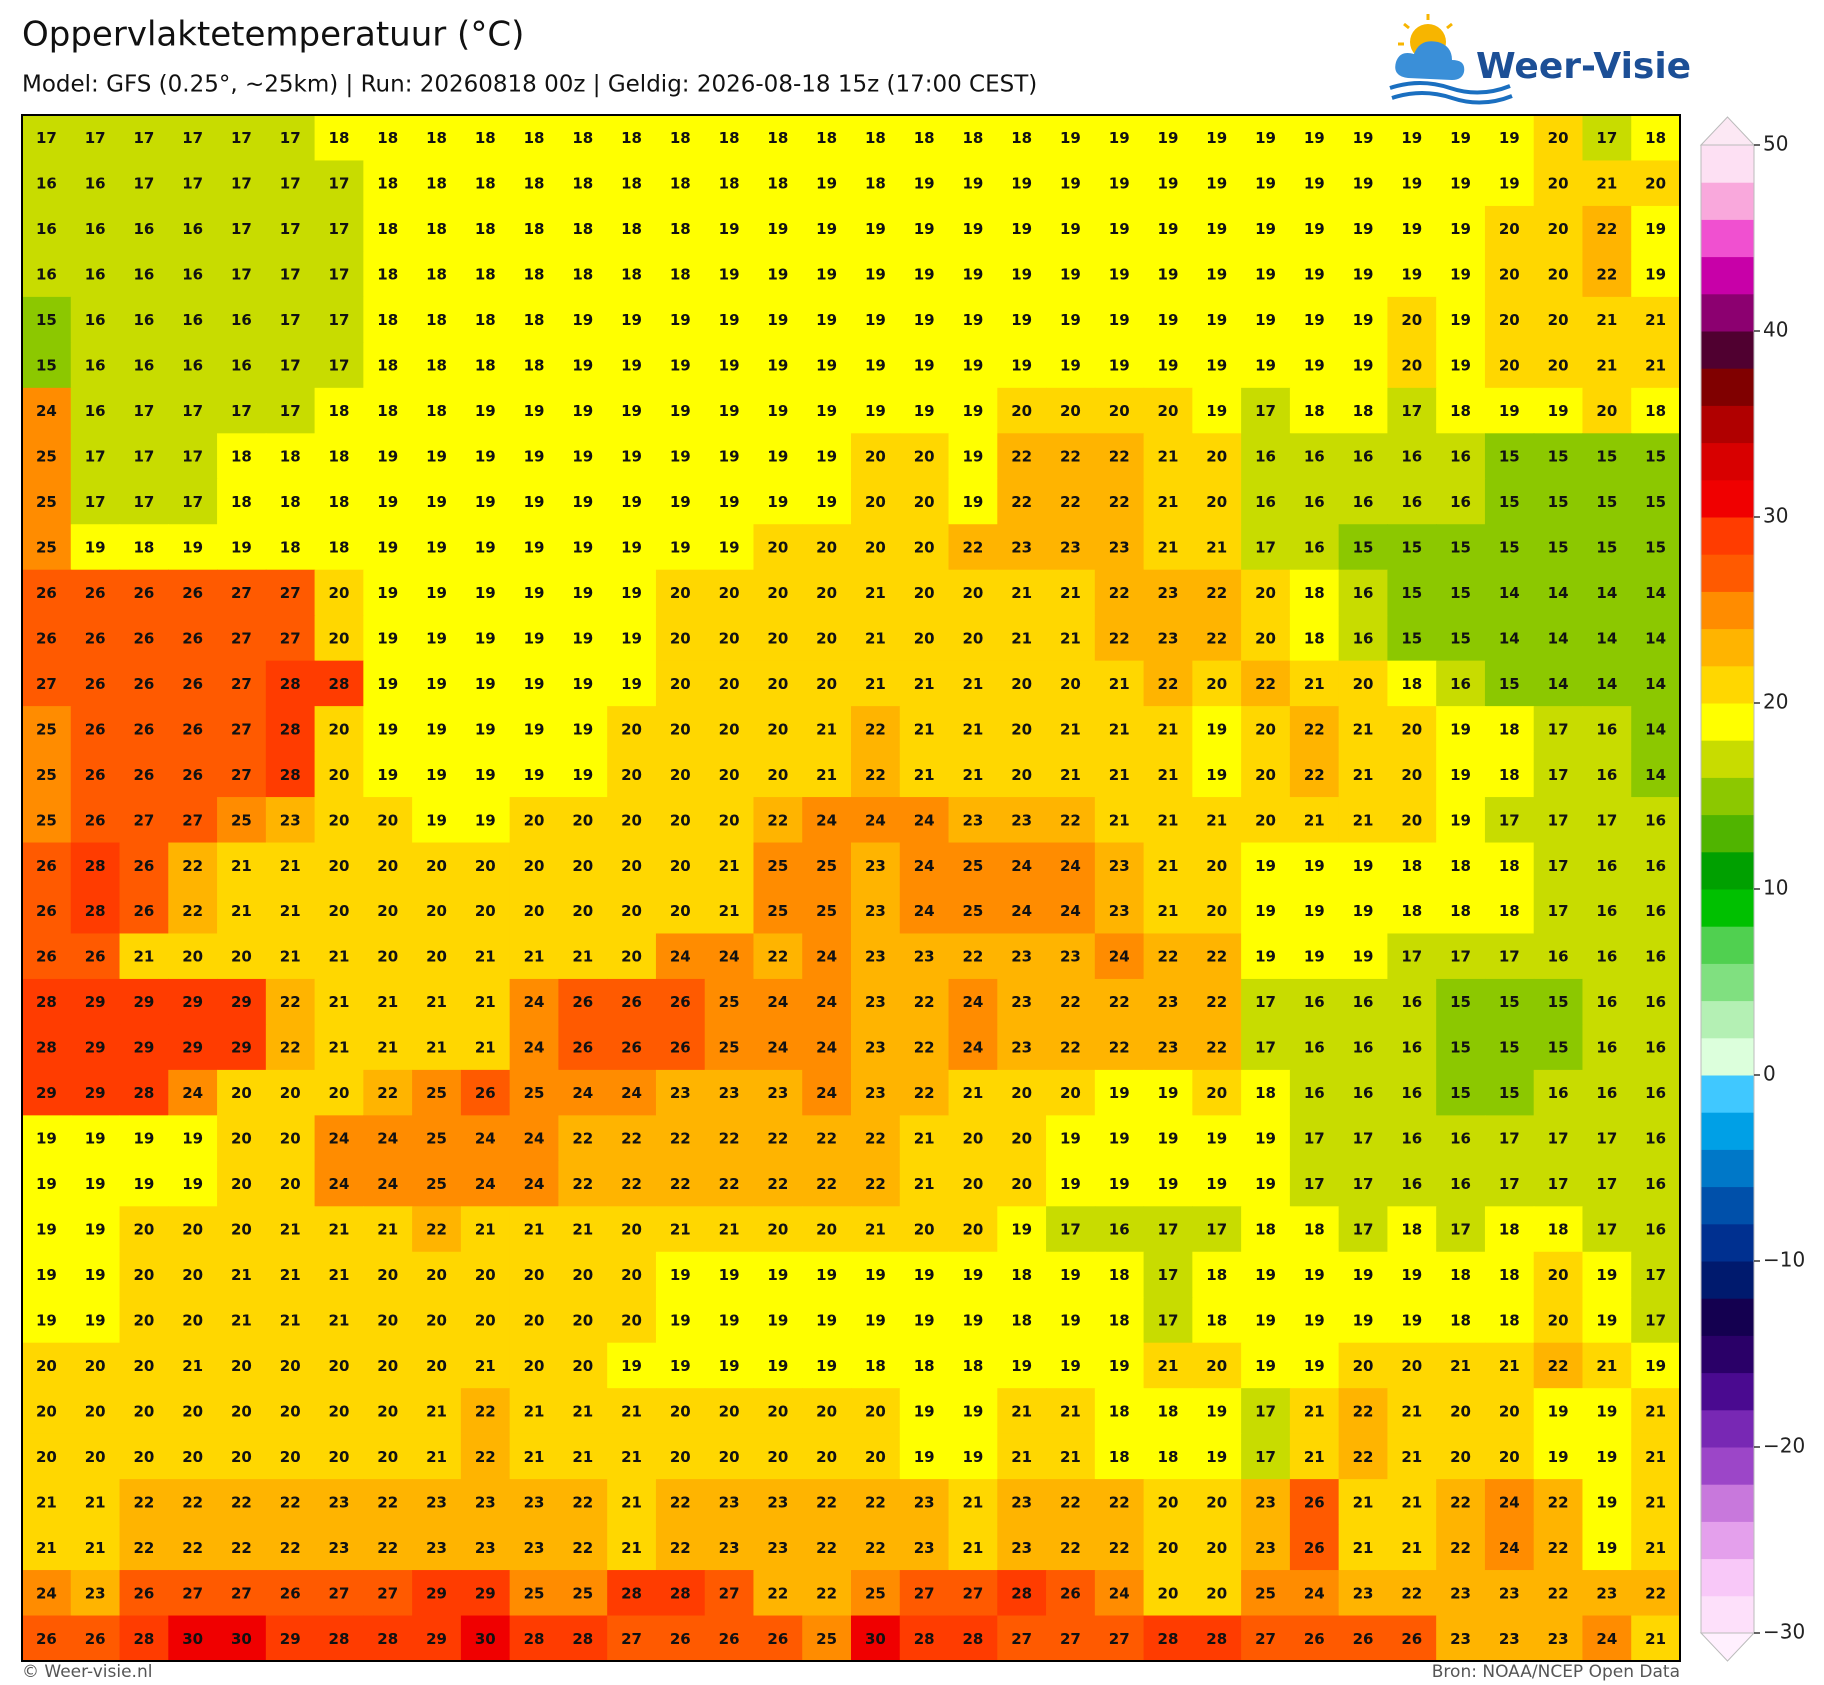 The height and width of the screenshot is (1685, 1824). What do you see at coordinates (273, 35) in the screenshot?
I see `title: Oppervlaktetemperatuur (°C)` at bounding box center [273, 35].